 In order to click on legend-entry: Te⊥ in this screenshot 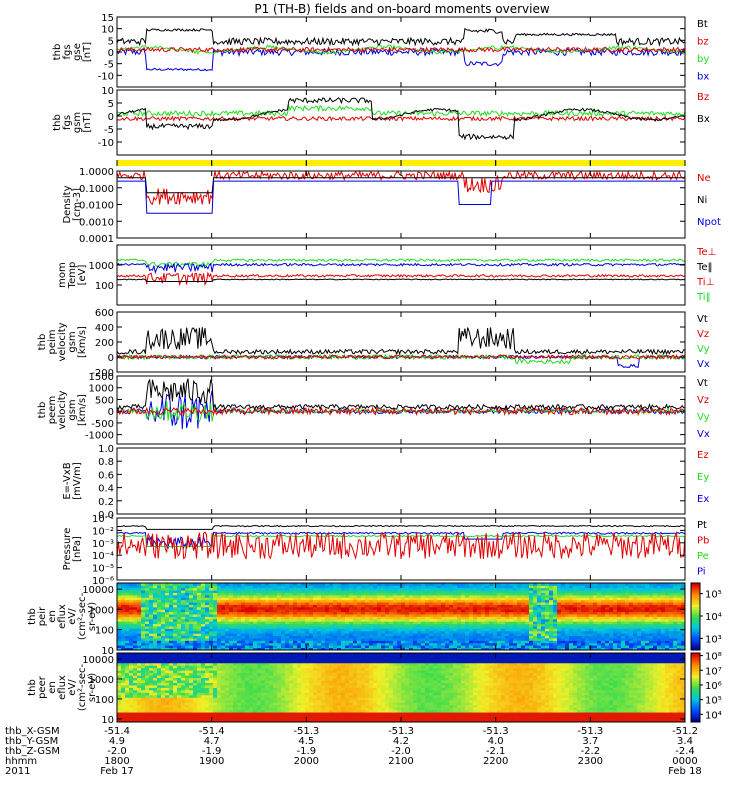, I will do `click(706, 252)`.